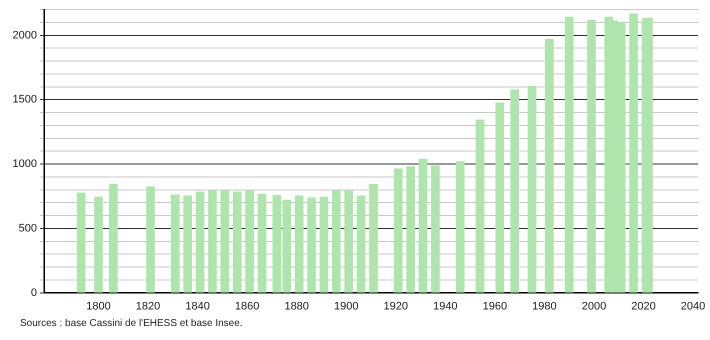  I want to click on x-tick-label: 1860, so click(247, 306).